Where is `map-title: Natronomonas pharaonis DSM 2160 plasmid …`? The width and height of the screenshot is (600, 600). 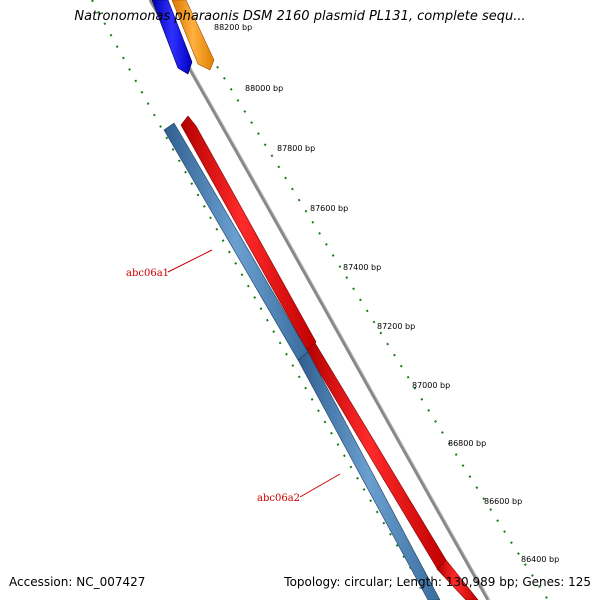
map-title: Natronomonas pharaonis DSM 2160 plasmid … is located at coordinates (300, 16).